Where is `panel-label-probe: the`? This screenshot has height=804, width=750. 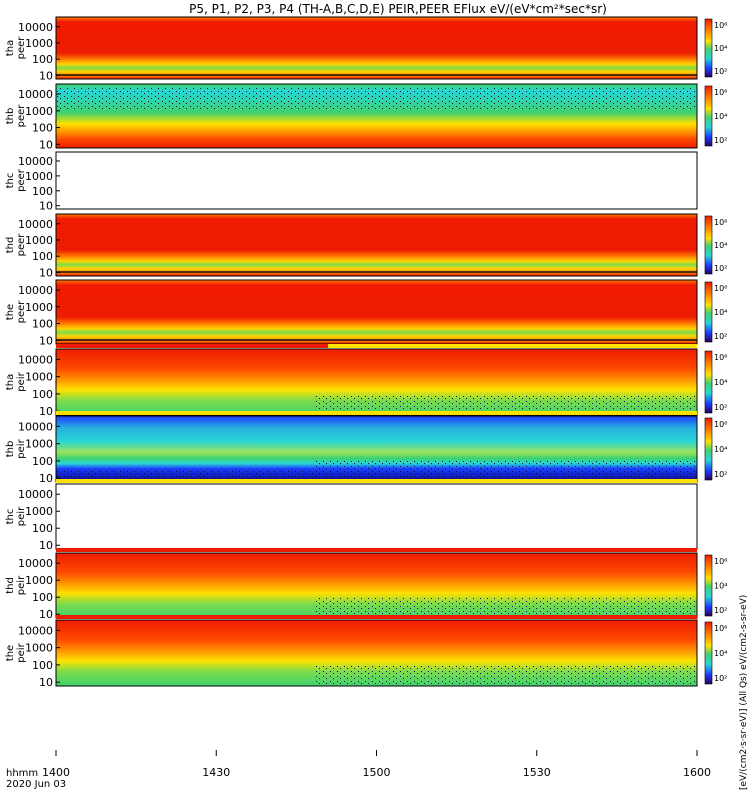 panel-label-probe: the is located at coordinates (10, 312).